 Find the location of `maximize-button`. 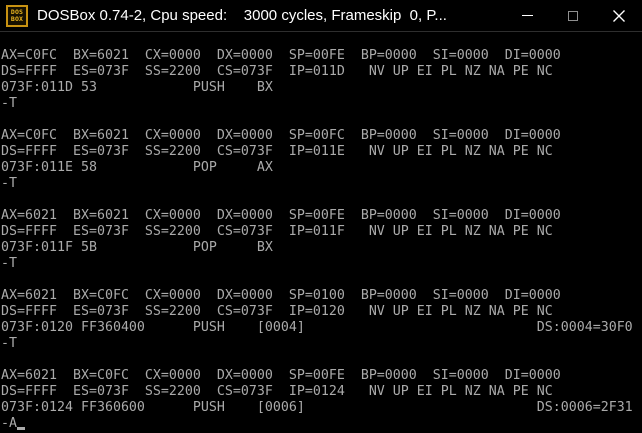

maximize-button is located at coordinates (573, 16).